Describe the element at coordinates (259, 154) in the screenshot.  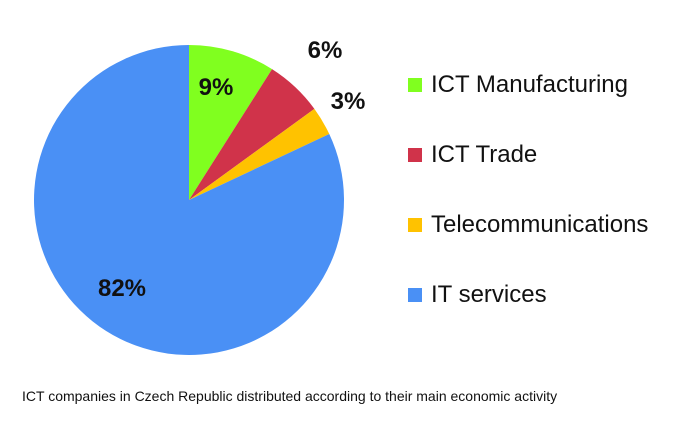
I see `pie-slice-telecommunications` at that location.